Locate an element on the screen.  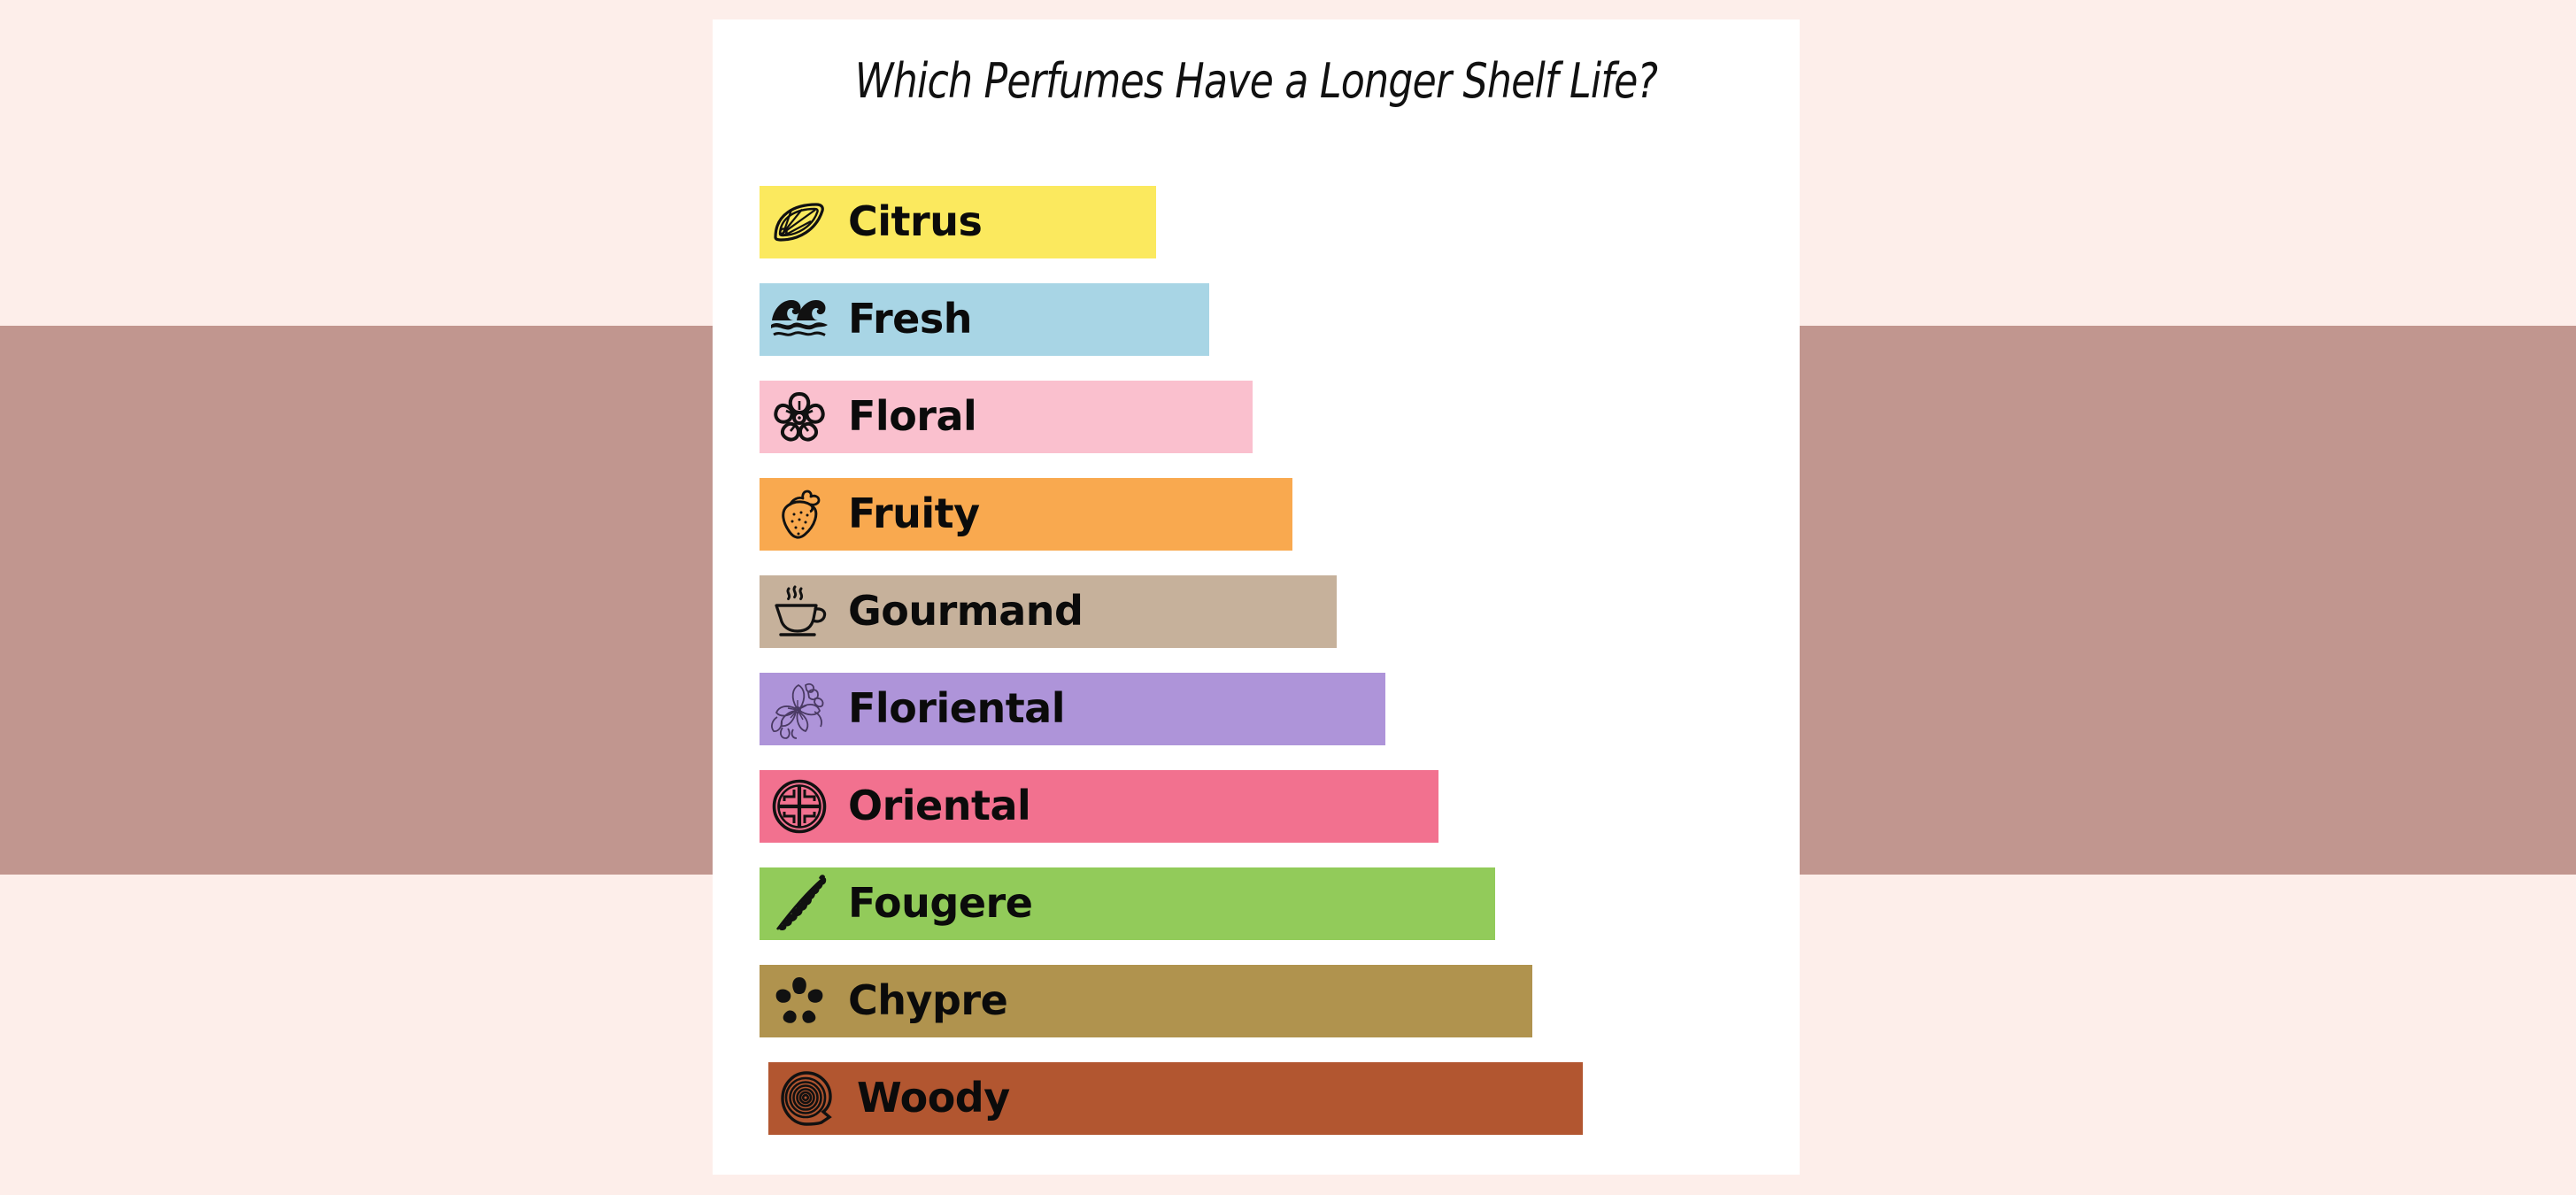
bar-row: Fougere is located at coordinates (1256, 903).